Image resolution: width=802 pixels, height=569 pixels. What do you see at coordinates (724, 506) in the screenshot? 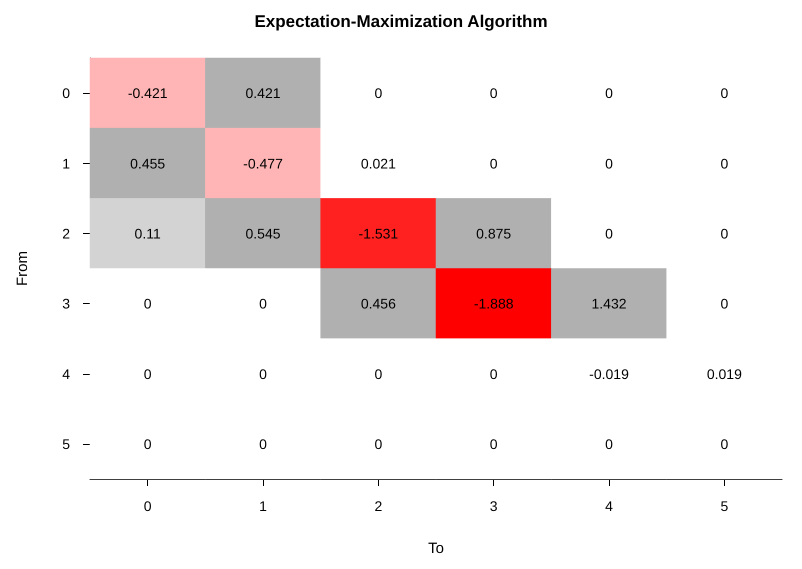
I see `x-tick-label: 5` at bounding box center [724, 506].